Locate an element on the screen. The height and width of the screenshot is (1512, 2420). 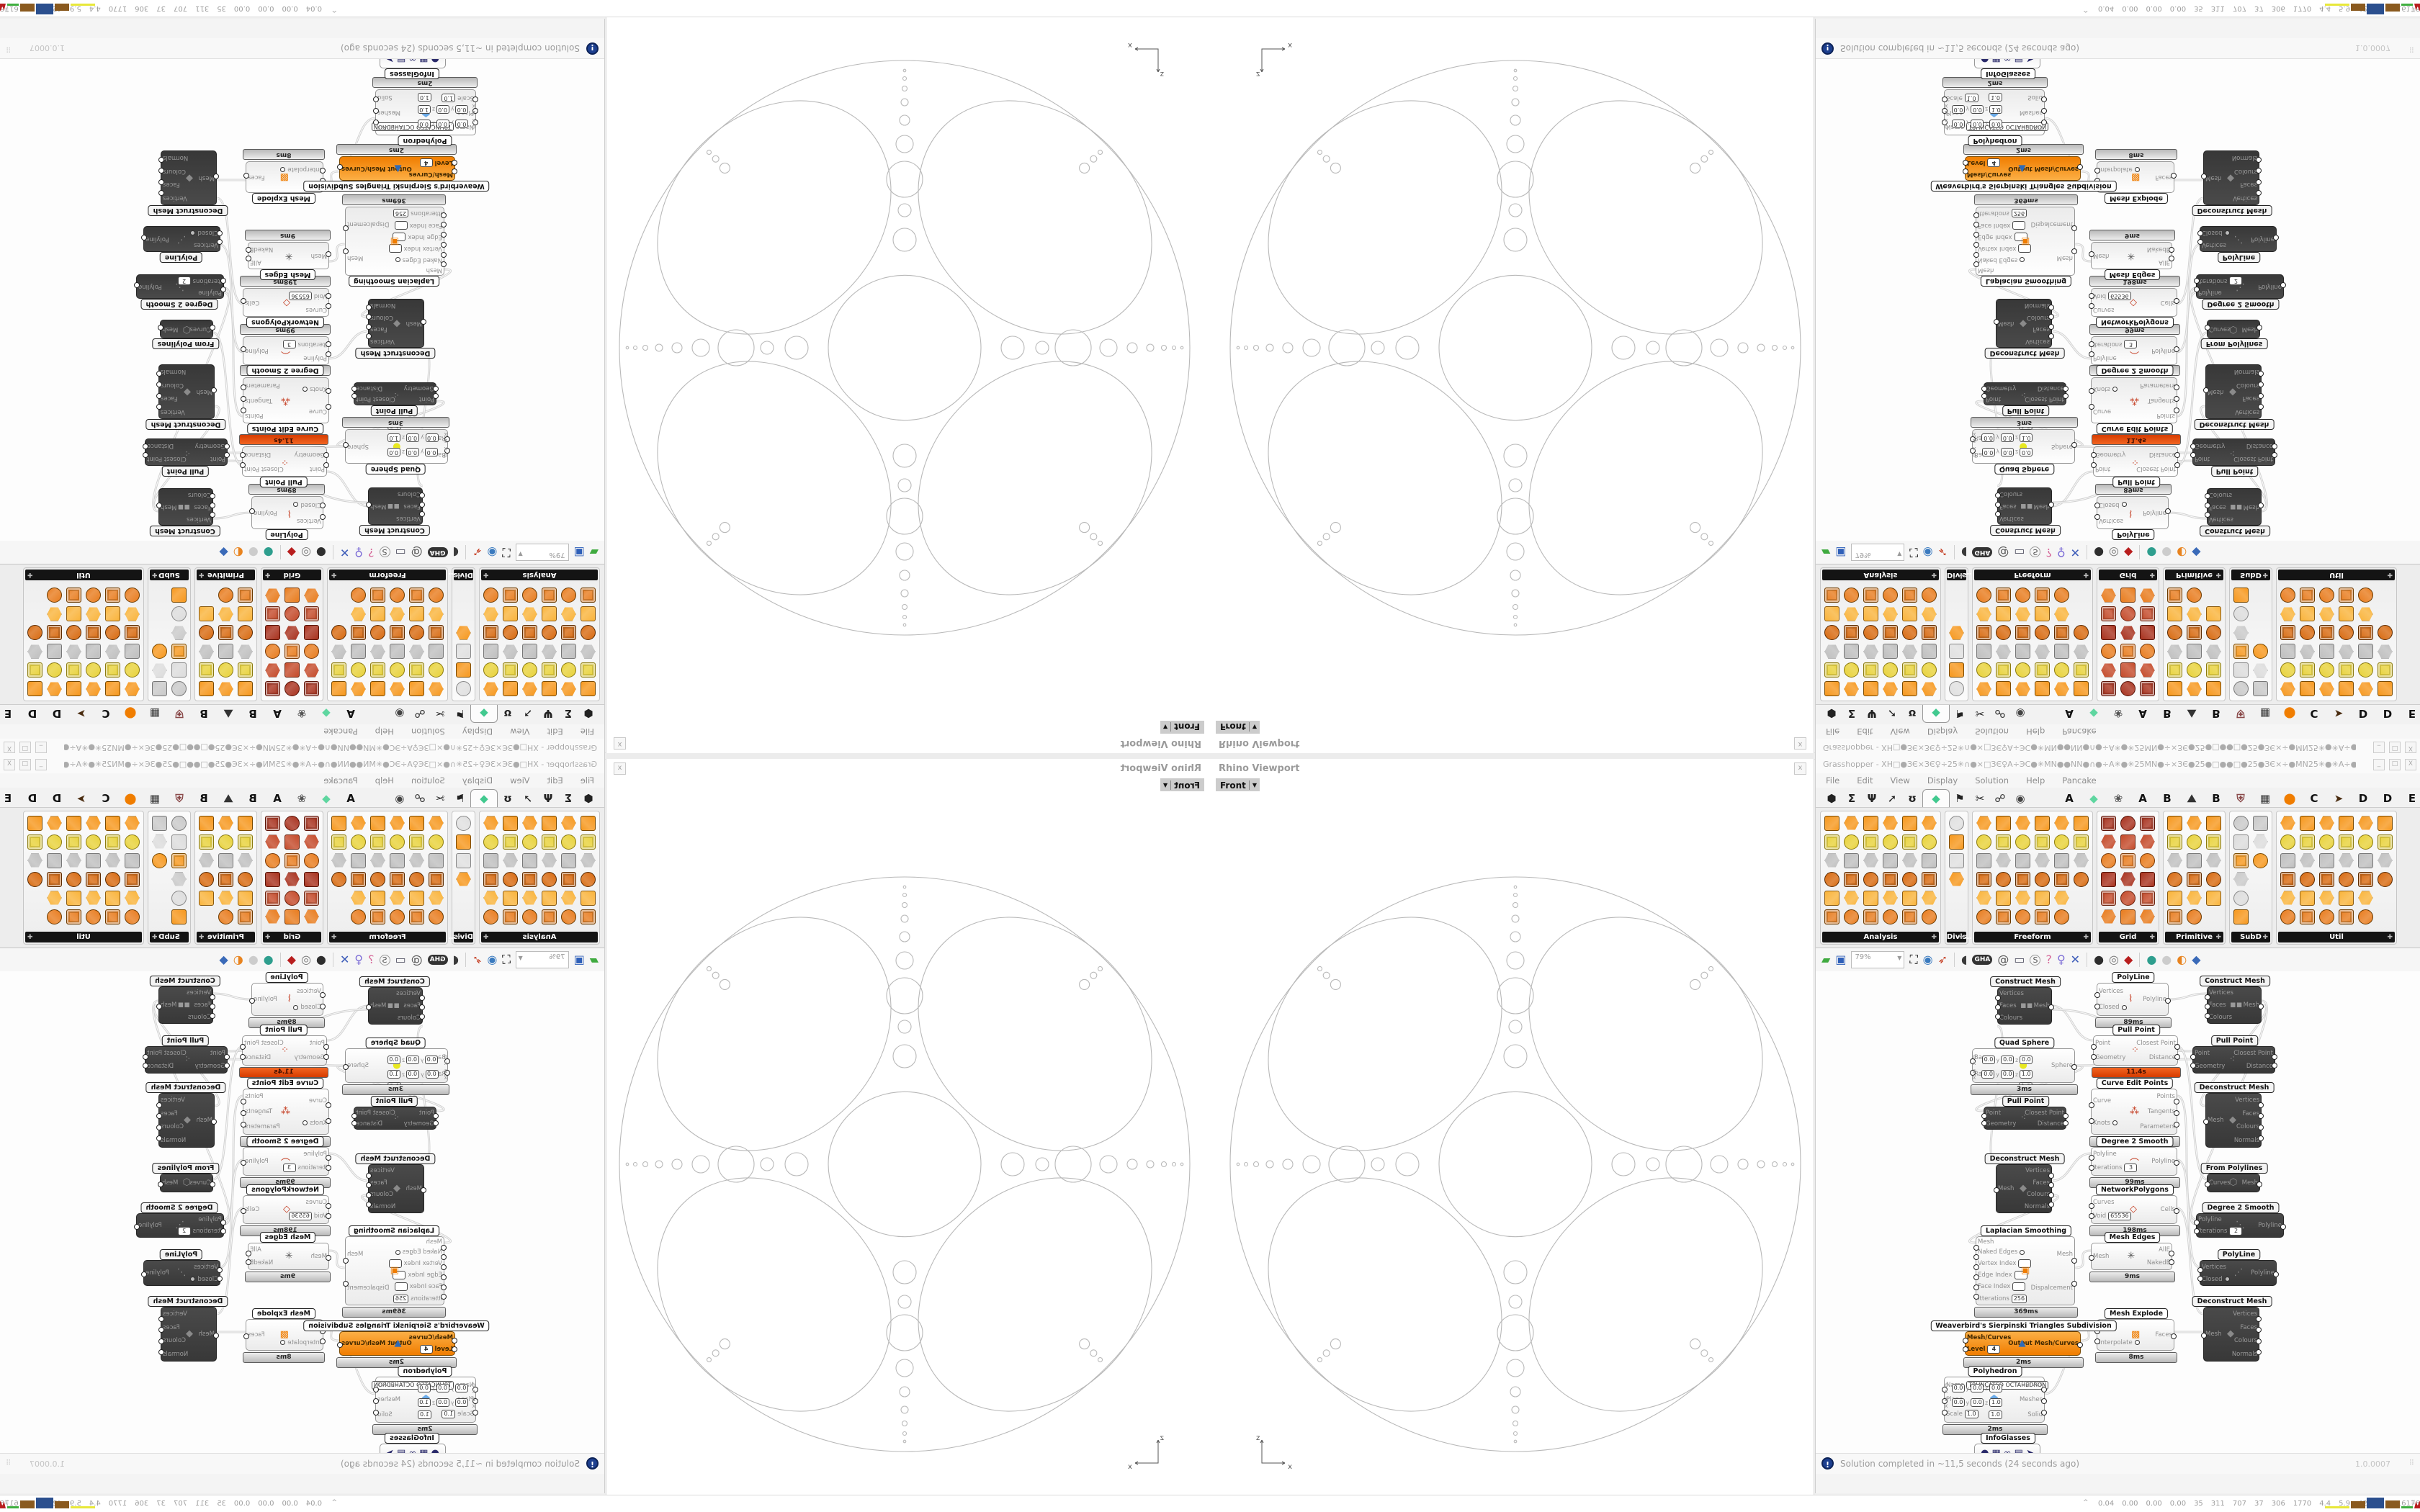
port-edge-index: Edge Index is located at coordinates (418, 236).